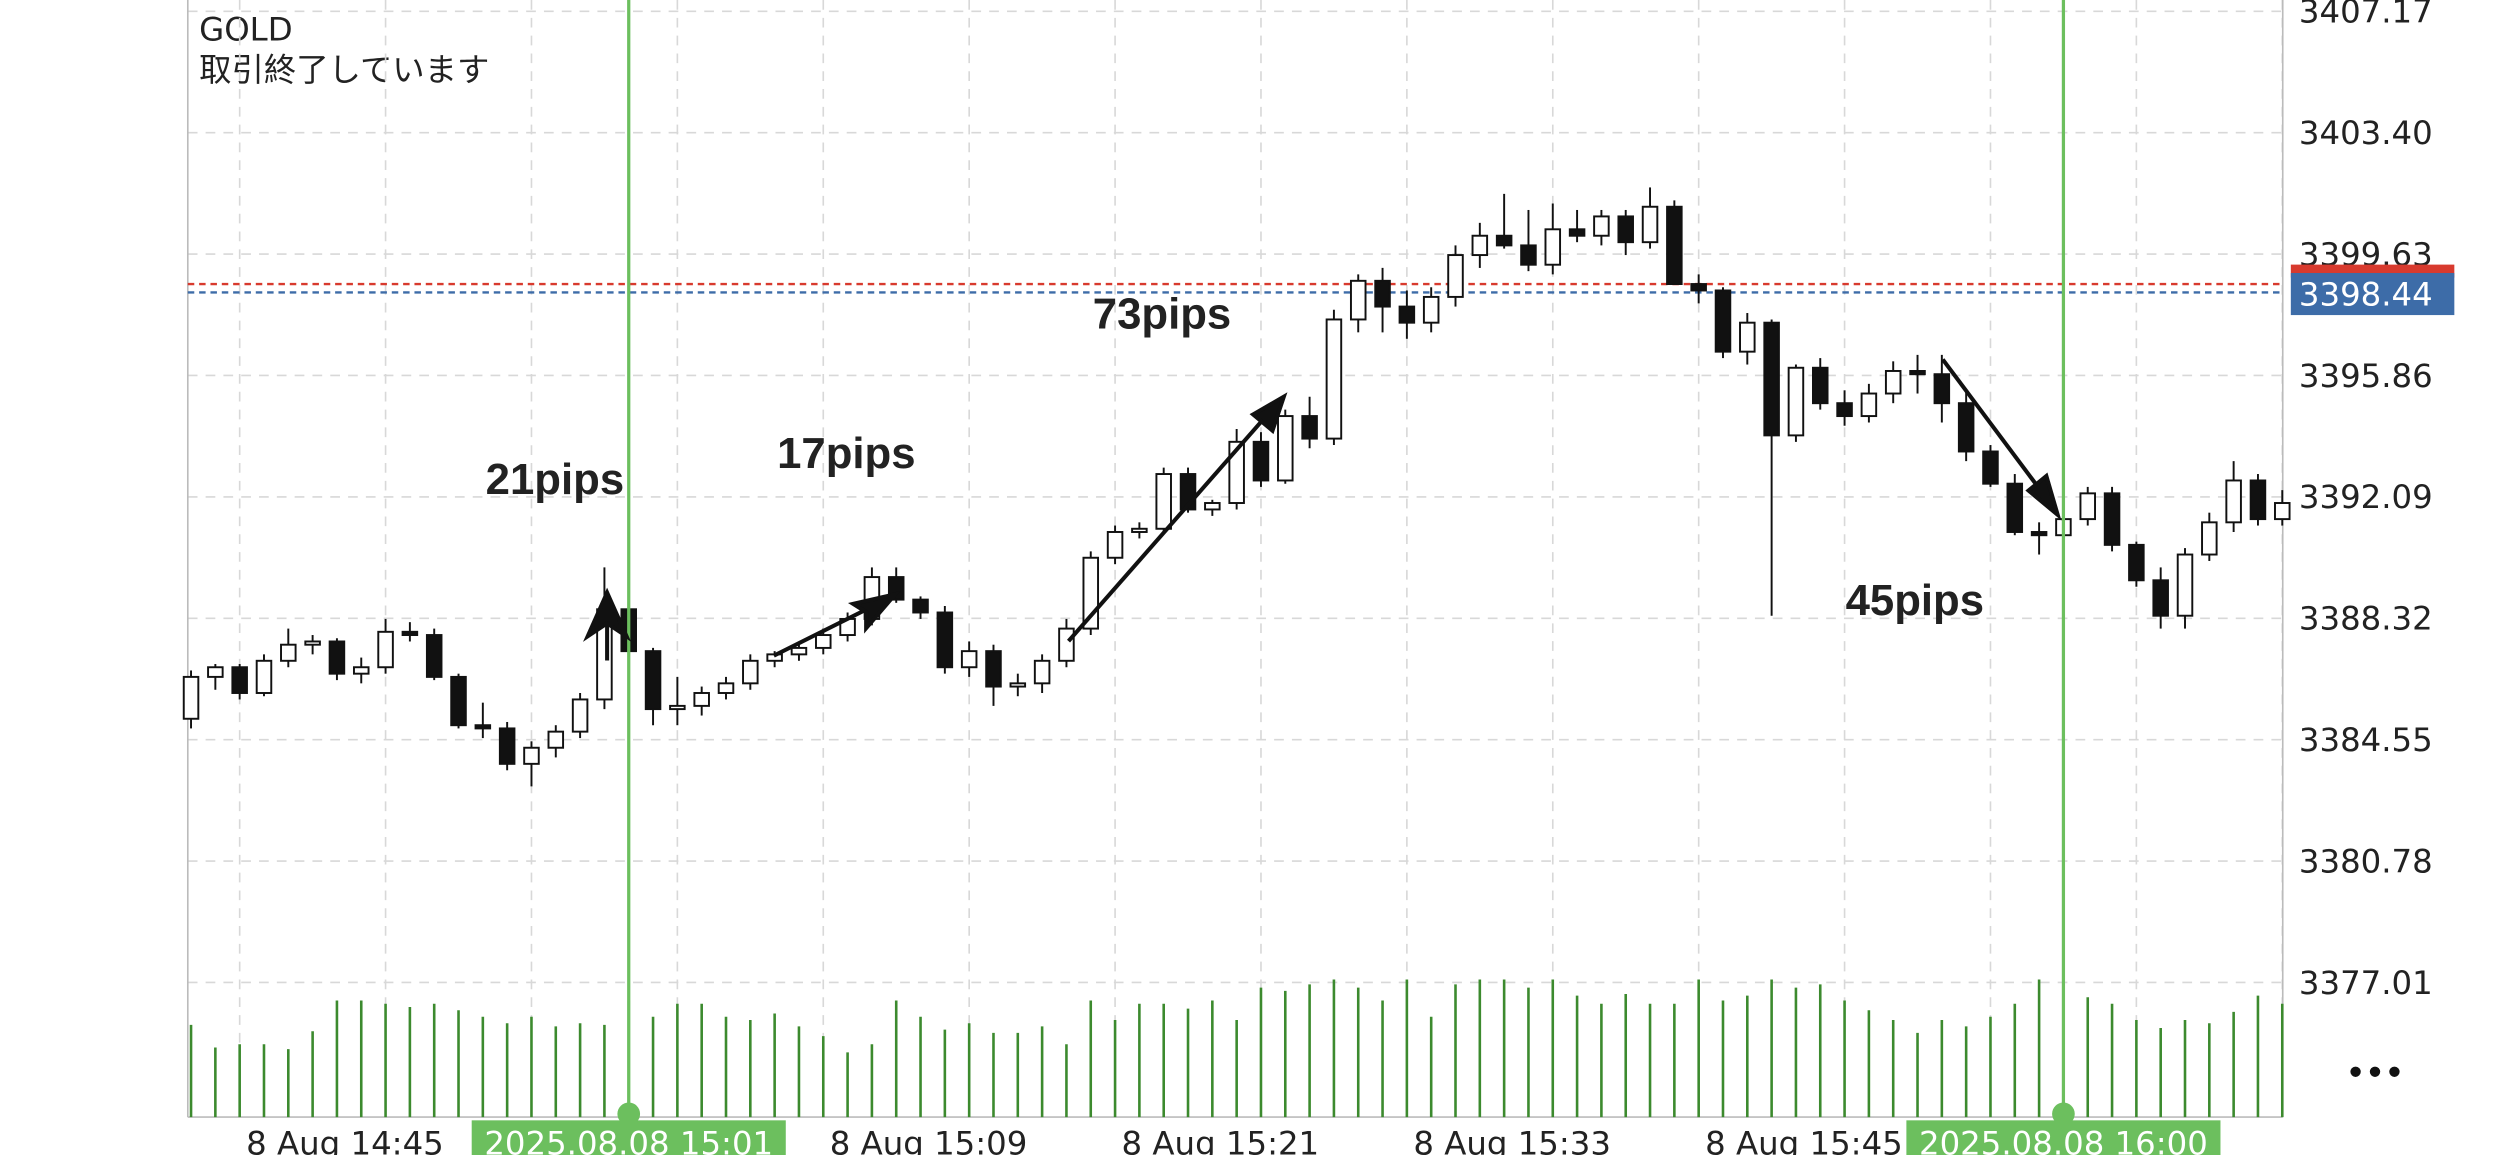 This screenshot has height=1155, width=2511. Describe the element at coordinates (2366, 497) in the screenshot. I see `y-tick-label: 3392.09` at that location.